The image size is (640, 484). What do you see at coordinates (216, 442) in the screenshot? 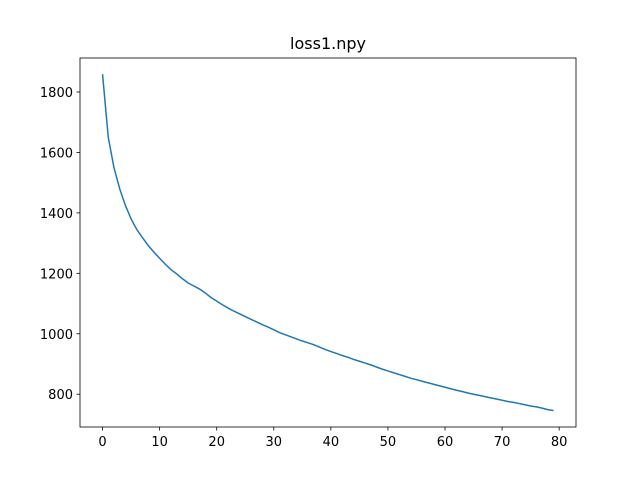
I see `x-tick-label: 20` at bounding box center [216, 442].